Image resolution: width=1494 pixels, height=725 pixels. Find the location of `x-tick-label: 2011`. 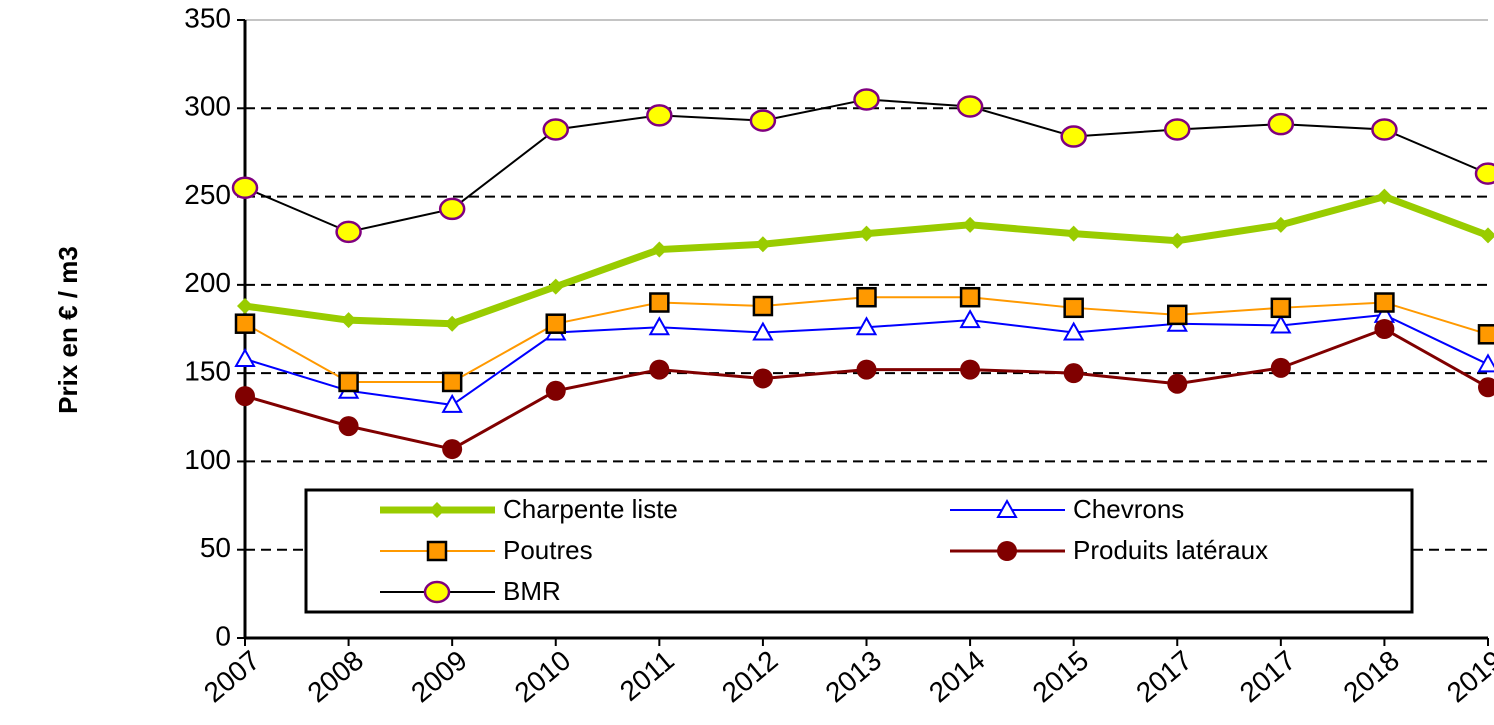

x-tick-label: 2011 is located at coordinates (647, 676).